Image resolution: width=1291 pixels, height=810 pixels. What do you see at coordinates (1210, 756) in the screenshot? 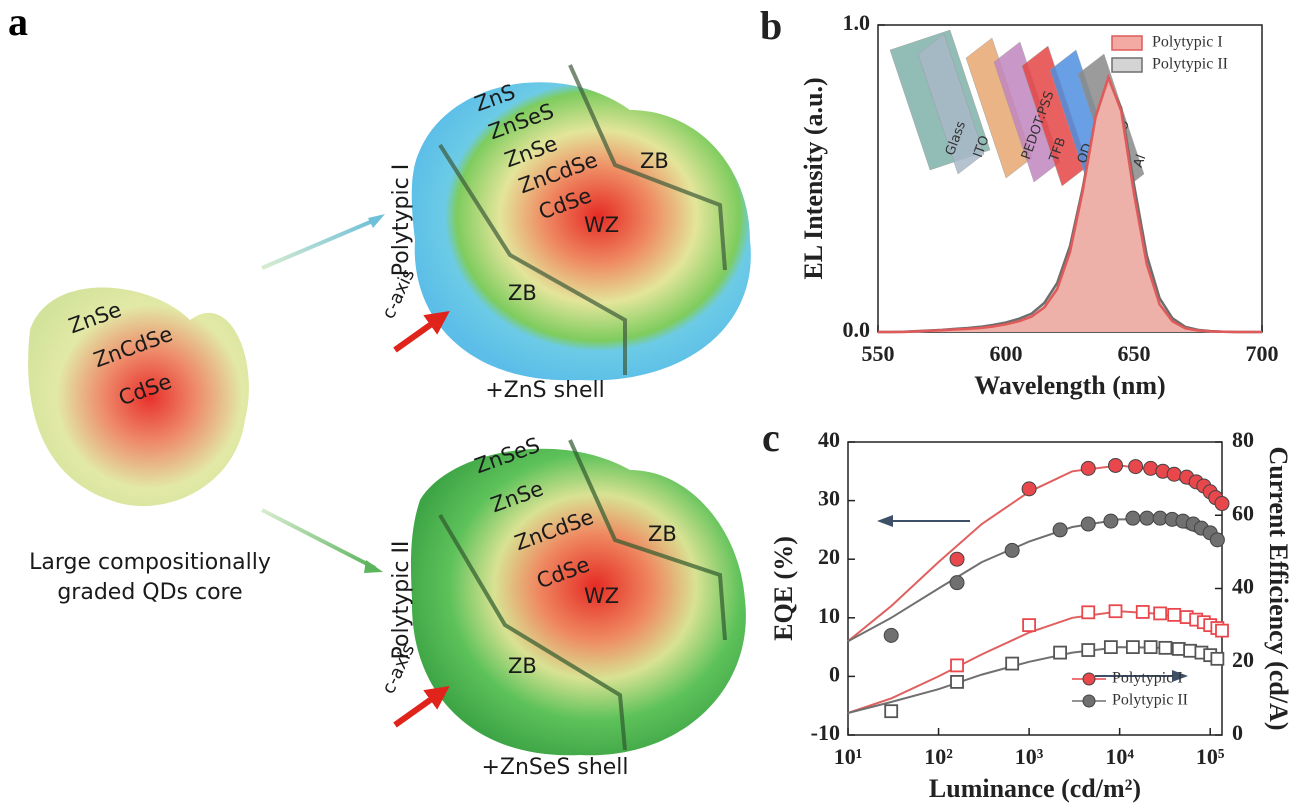
I see `x-tick-label: 10⁵` at bounding box center [1210, 756].